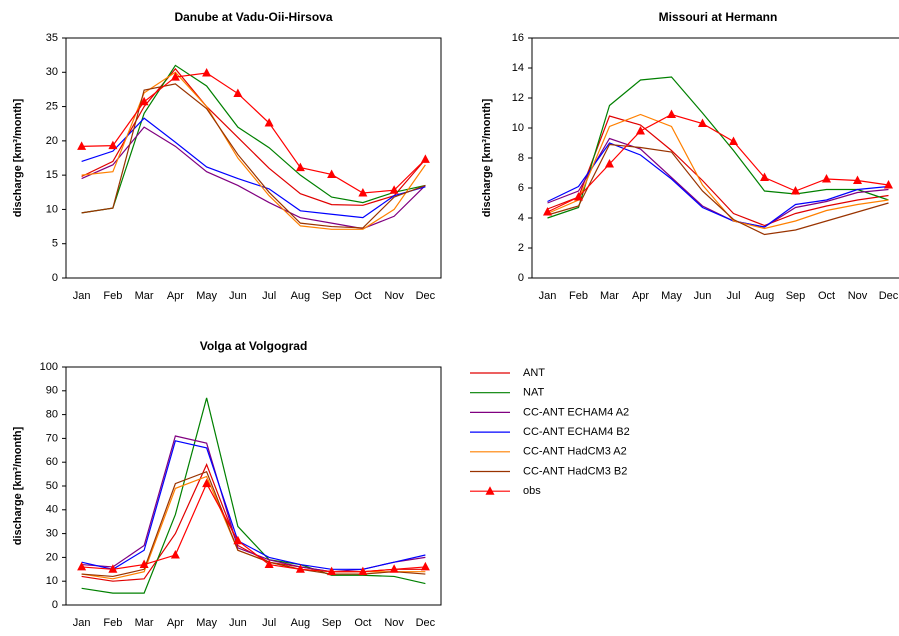  What do you see at coordinates (518, 68) in the screenshot?
I see `y-tick-label: 14` at bounding box center [518, 68].